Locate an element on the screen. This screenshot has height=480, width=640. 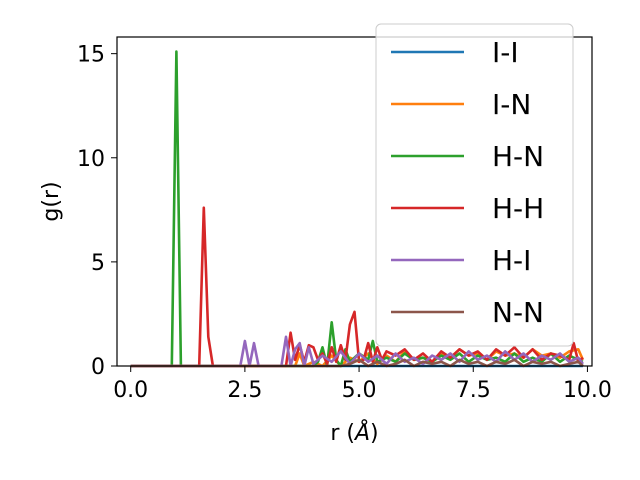
y-axis-label: g(r) is located at coordinates (51, 201).